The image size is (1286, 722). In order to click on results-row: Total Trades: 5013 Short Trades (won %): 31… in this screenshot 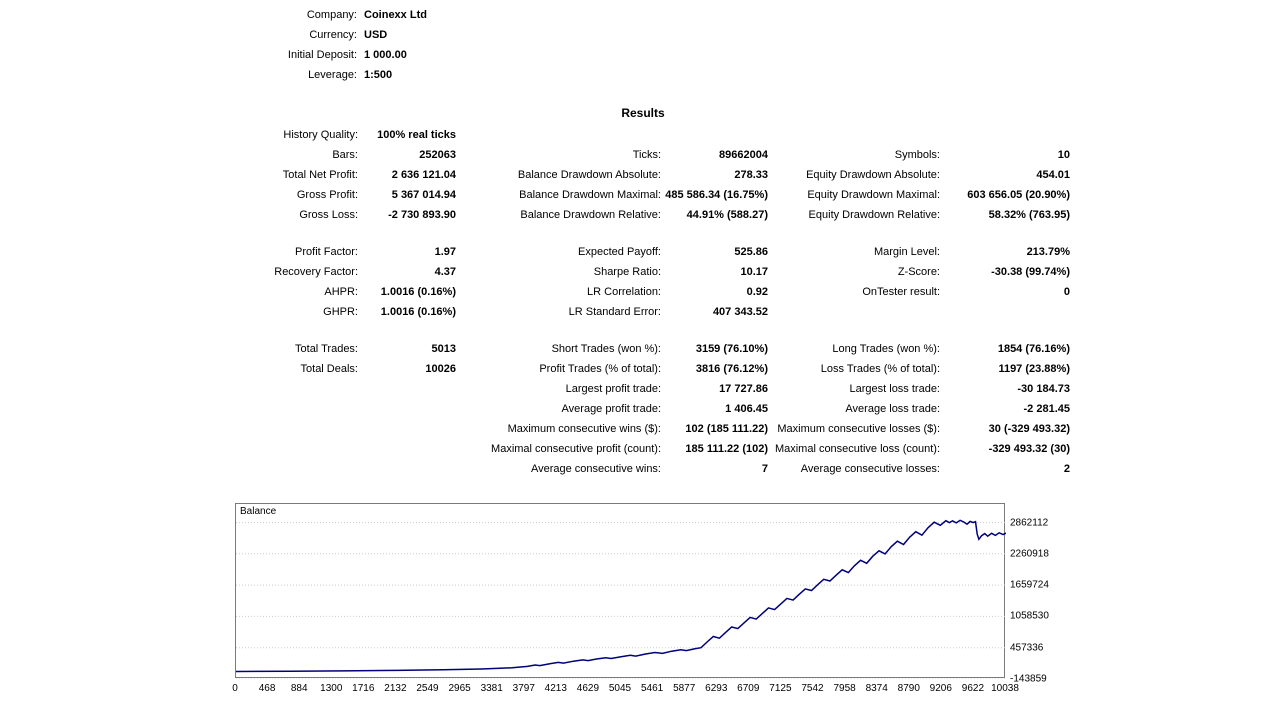, I will do `click(585, 349)`.